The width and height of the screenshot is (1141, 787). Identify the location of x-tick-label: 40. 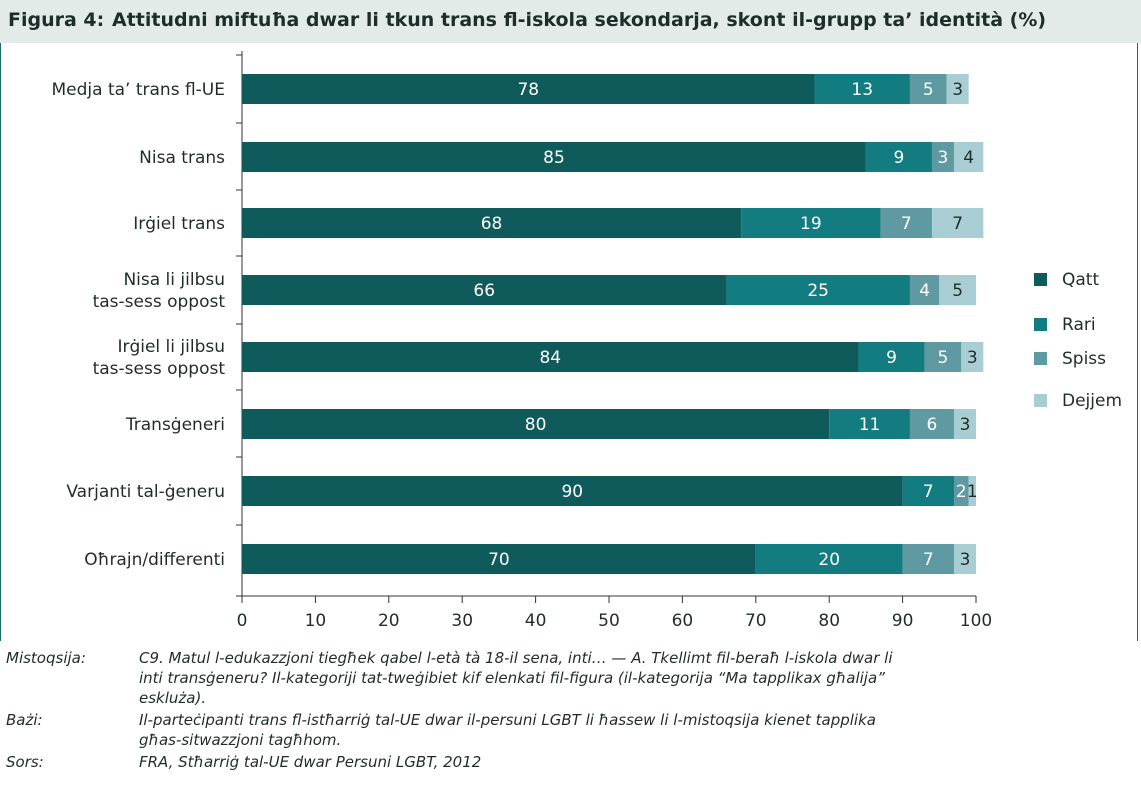
(536, 621).